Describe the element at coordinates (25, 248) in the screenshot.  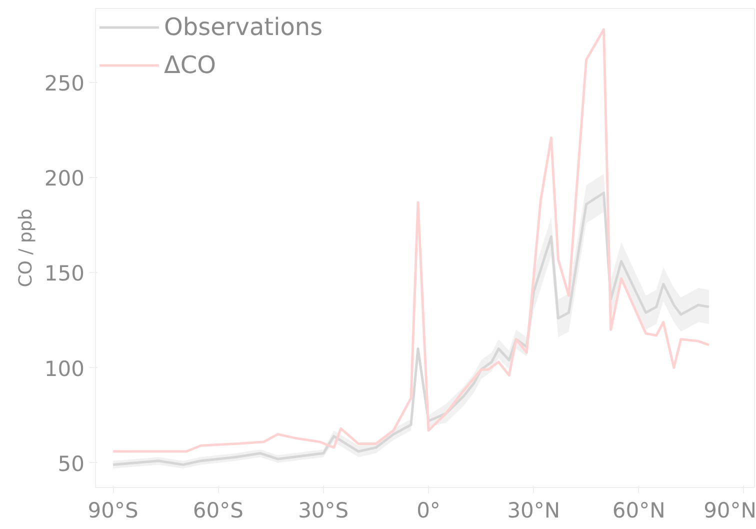
I see `y-axis-title: CO / ppb` at that location.